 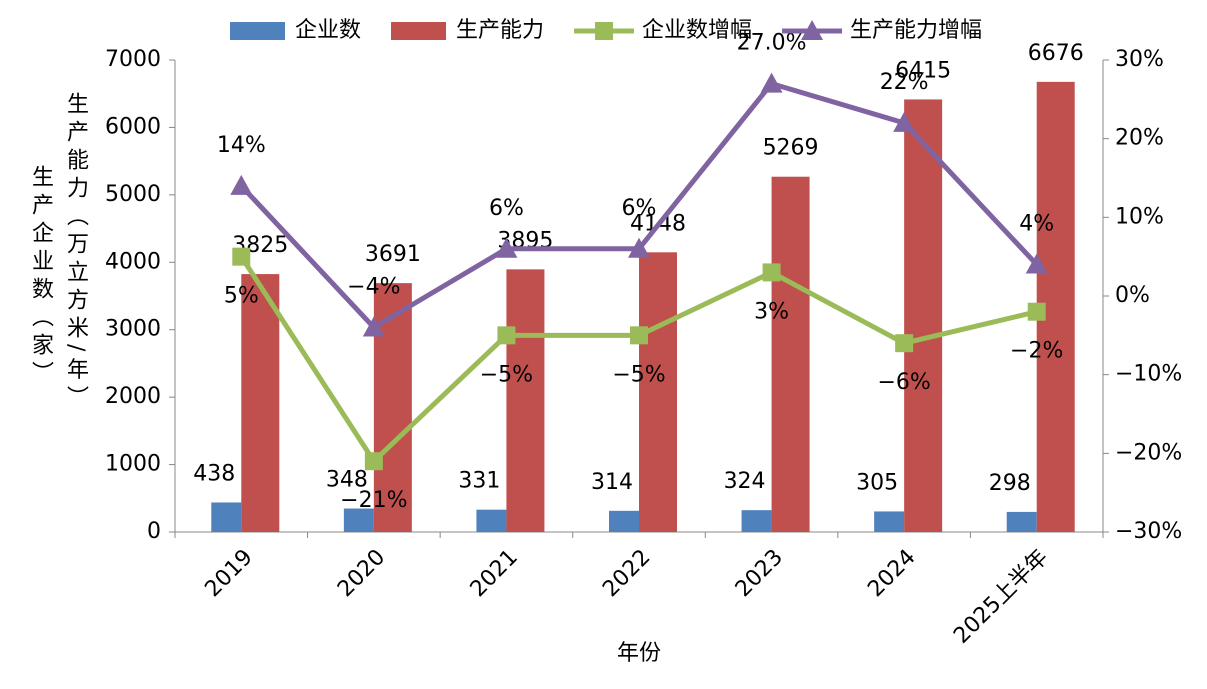 What do you see at coordinates (133, 329) in the screenshot?
I see `y-tick-label: 3000` at bounding box center [133, 329].